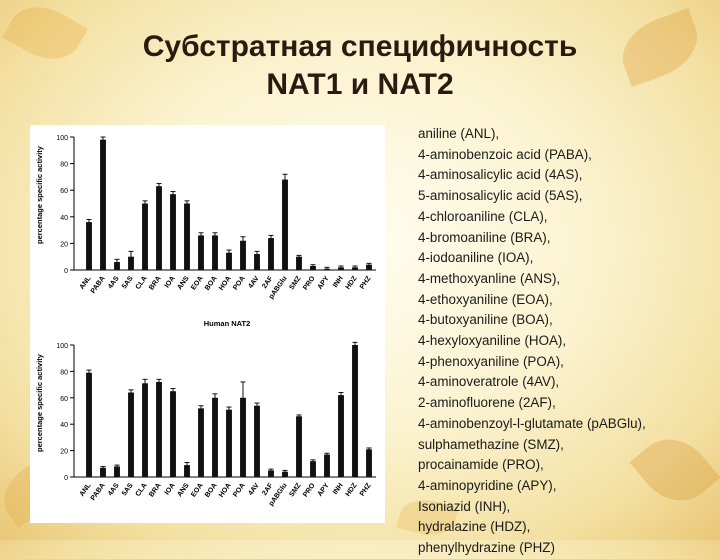 Image resolution: width=720 pixels, height=559 pixels. What do you see at coordinates (360, 84) in the screenshot?
I see `title-line-2: NAT1 и NAT2` at bounding box center [360, 84].